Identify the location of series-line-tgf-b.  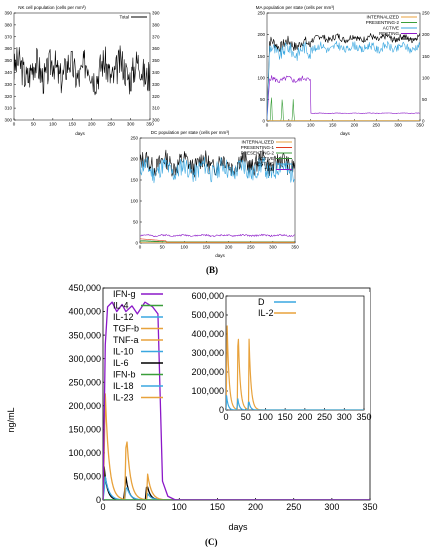
(236, 446).